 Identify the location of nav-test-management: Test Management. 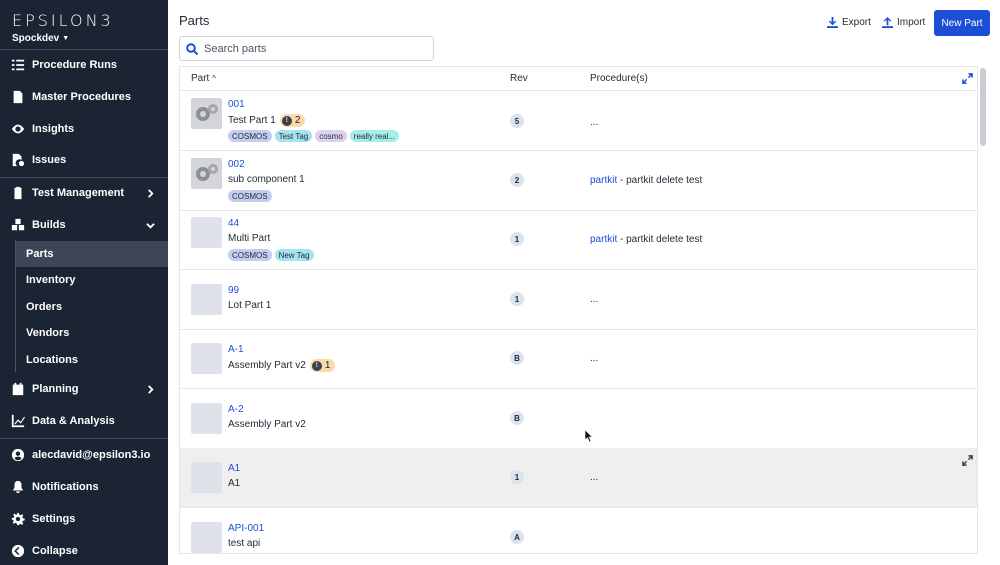
(84, 193).